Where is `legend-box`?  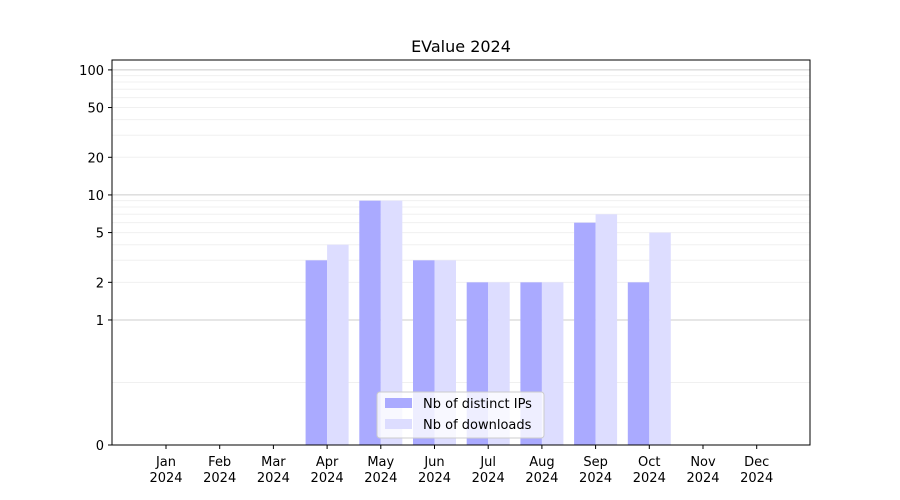 legend-box is located at coordinates (460, 415).